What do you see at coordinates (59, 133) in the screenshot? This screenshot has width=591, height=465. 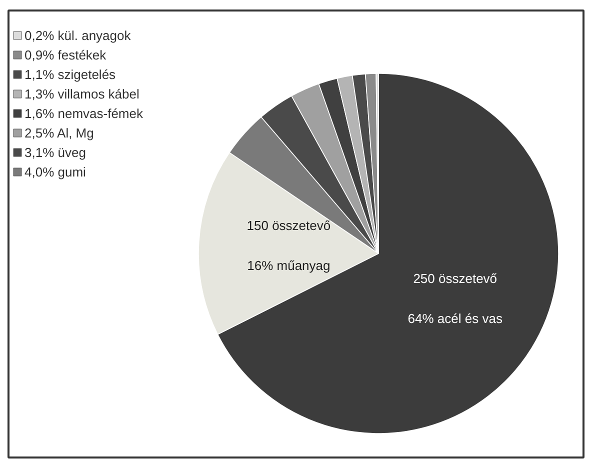 I see `legend-label: 2,5% Al, Mg` at bounding box center [59, 133].